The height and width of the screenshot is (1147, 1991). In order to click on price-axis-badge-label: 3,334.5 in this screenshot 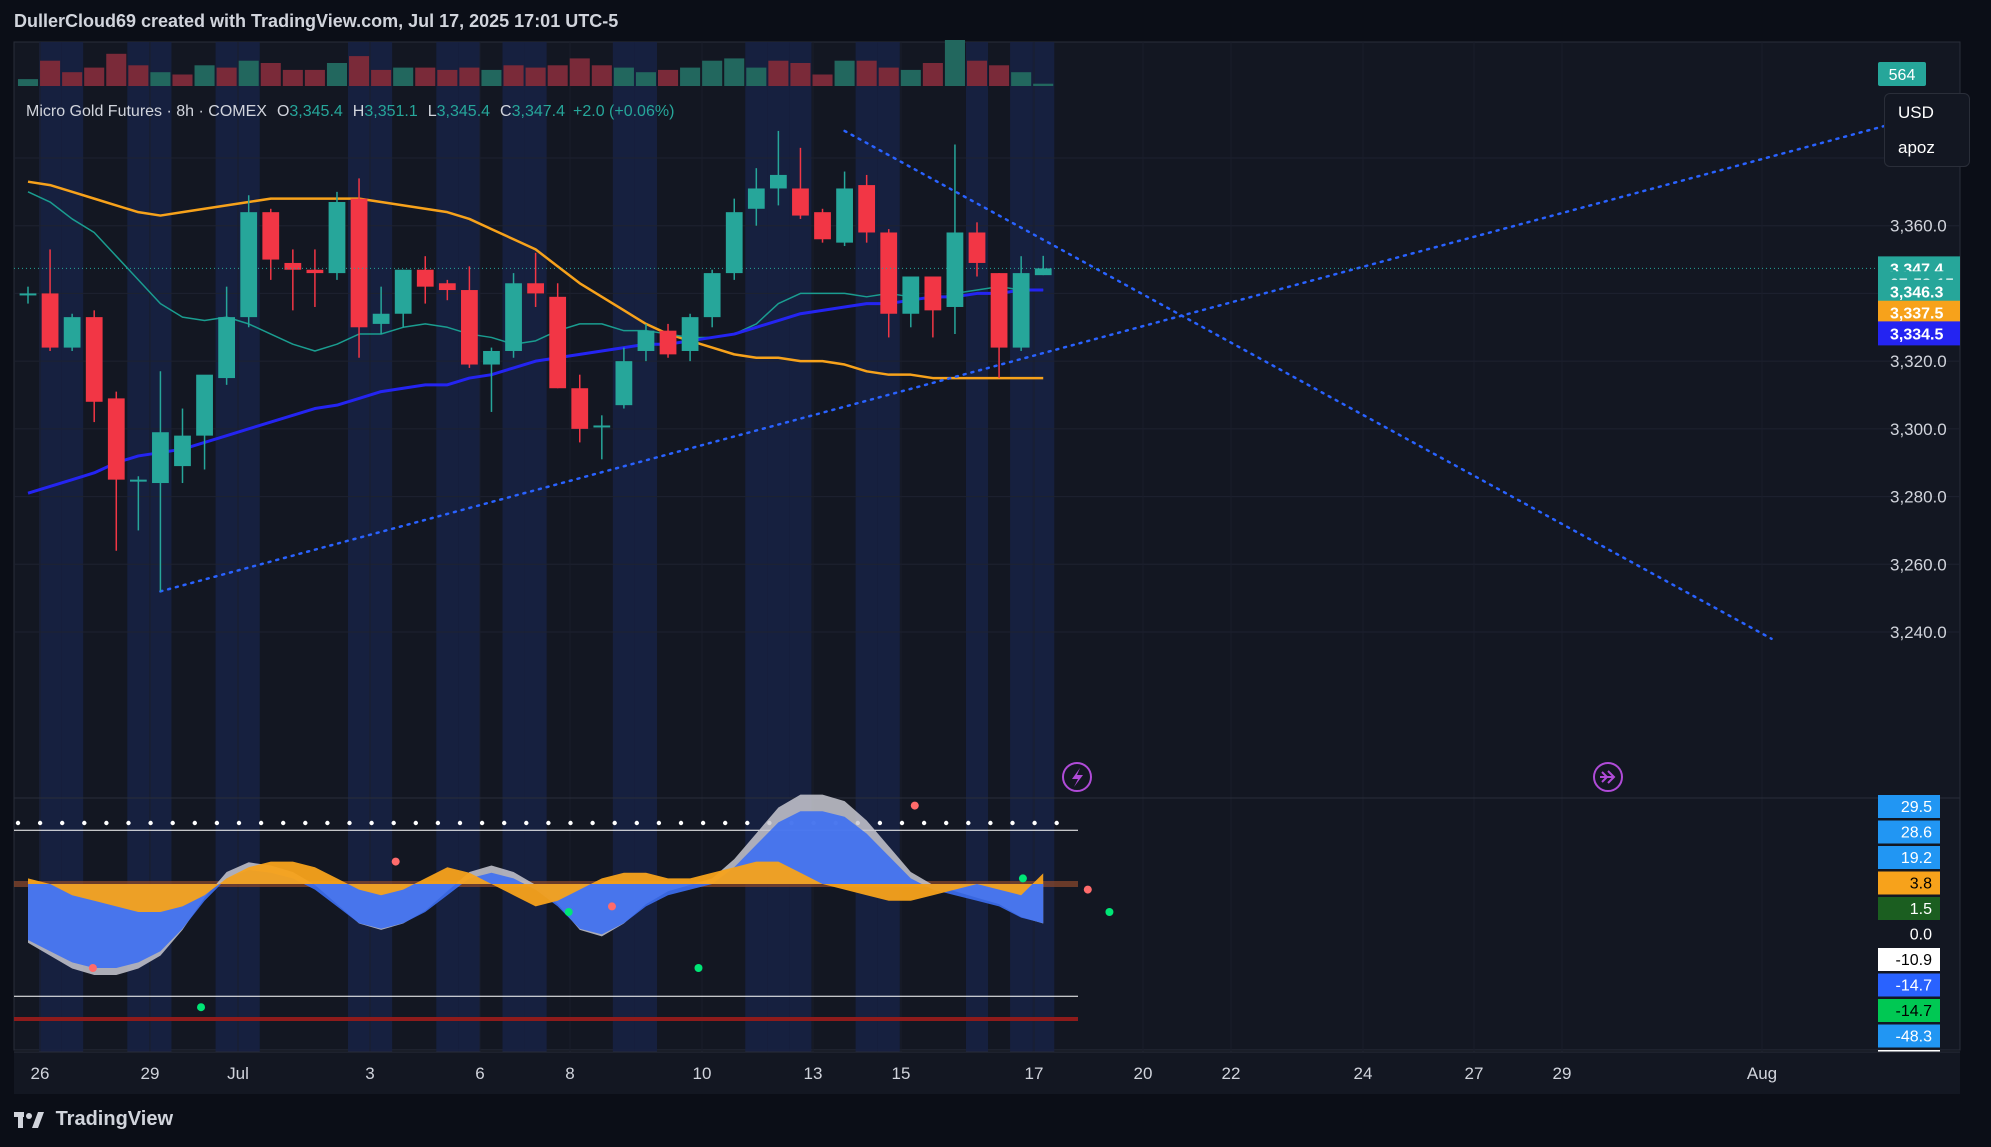, I will do `click(1916, 334)`.